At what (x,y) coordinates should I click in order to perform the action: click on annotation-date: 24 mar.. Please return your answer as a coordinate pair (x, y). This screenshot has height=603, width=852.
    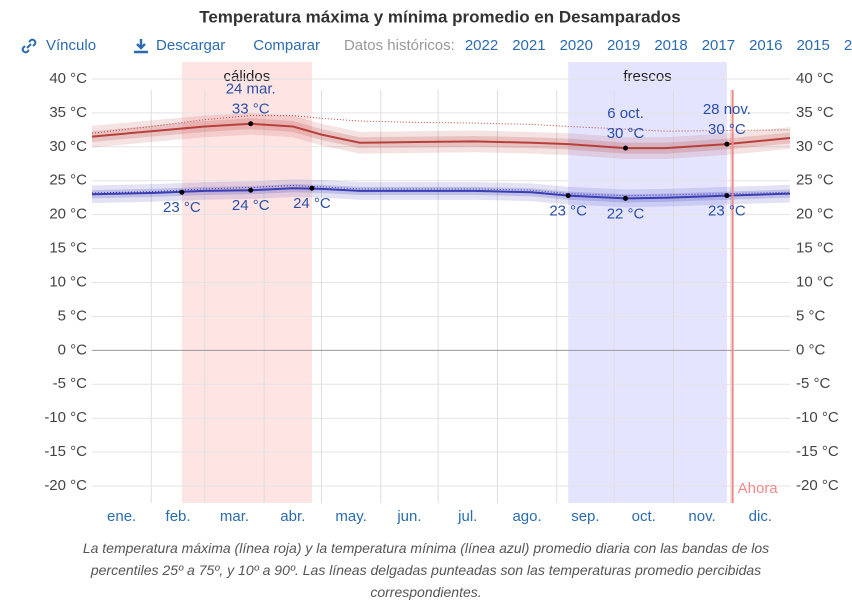
    Looking at the image, I should click on (251, 89).